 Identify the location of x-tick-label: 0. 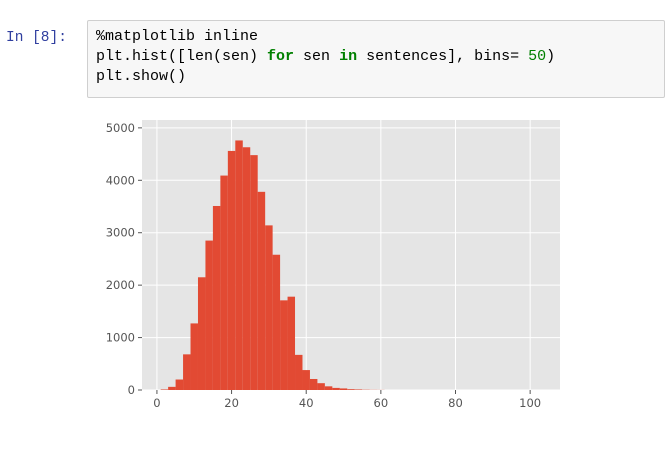
(156, 403).